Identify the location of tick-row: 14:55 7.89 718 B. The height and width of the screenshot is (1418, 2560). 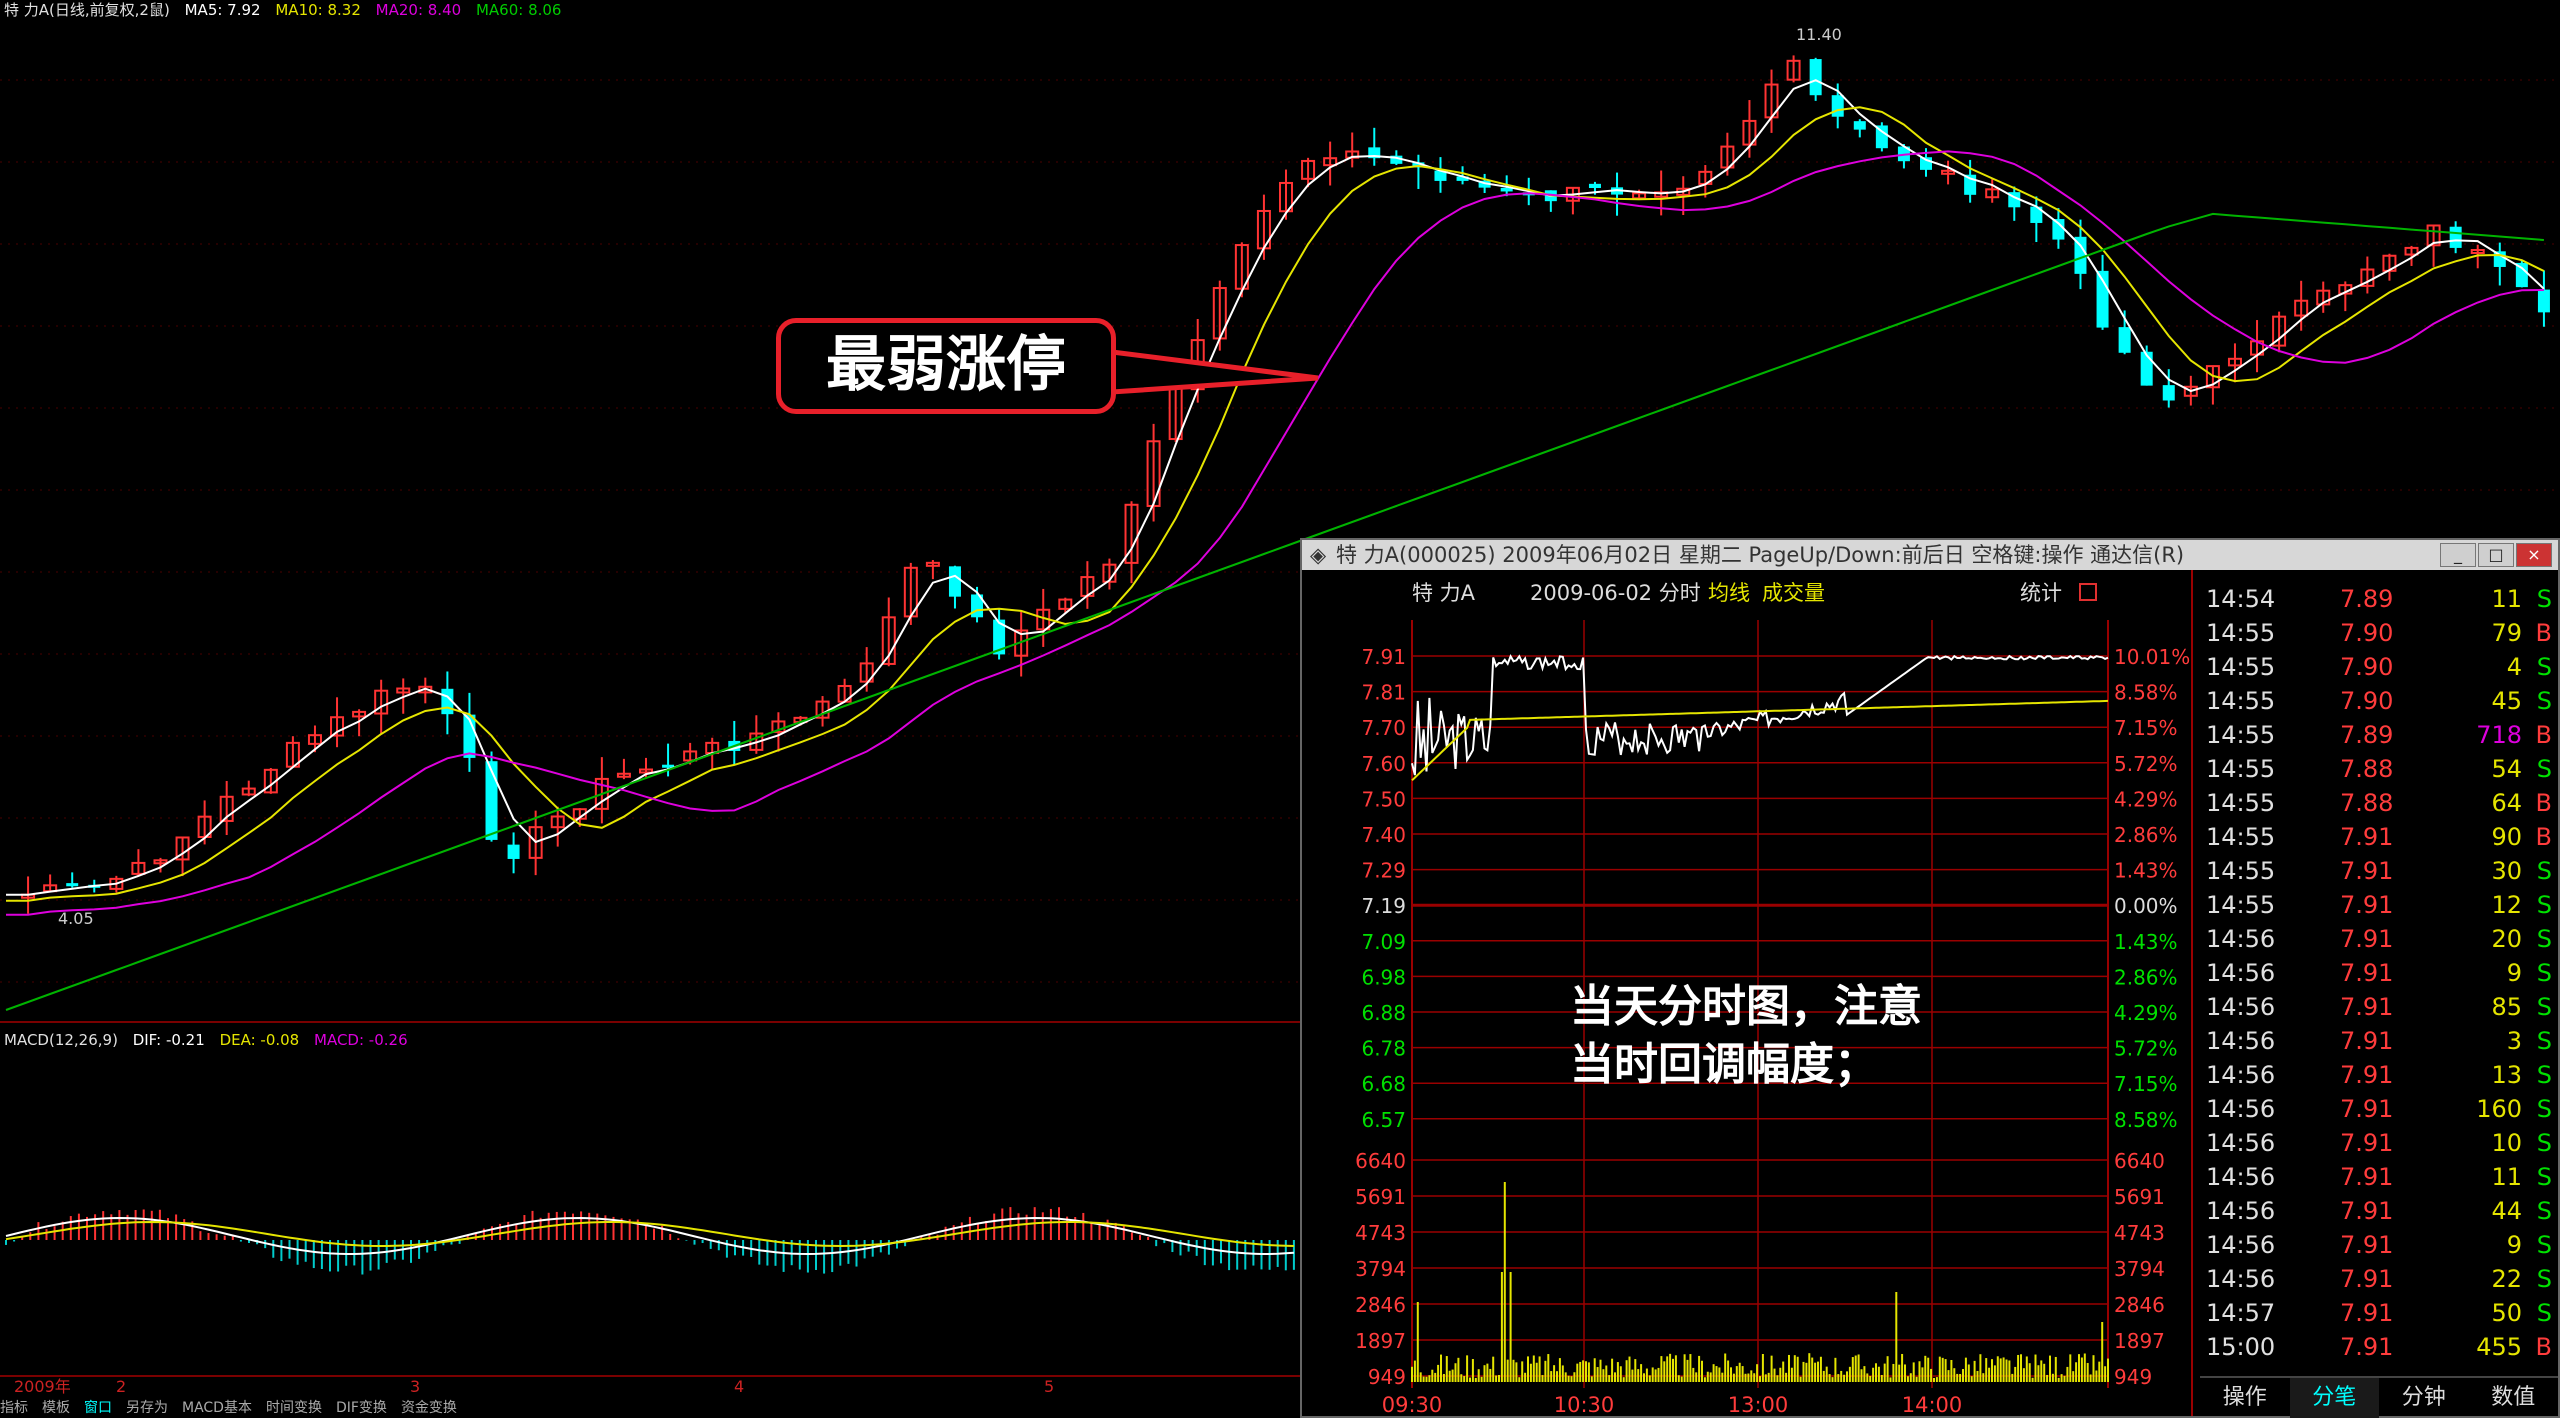
(2379, 735).